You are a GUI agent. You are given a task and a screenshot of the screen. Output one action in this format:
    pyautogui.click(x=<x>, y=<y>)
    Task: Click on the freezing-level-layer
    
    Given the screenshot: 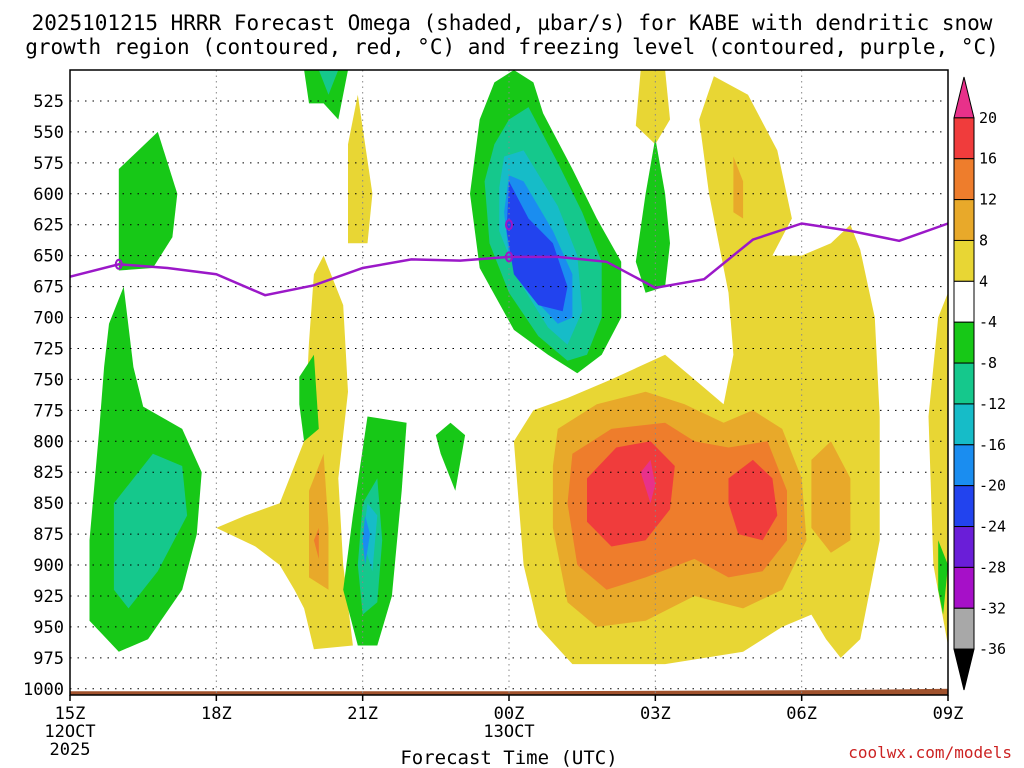 What is the action you would take?
    pyautogui.click(x=509, y=258)
    